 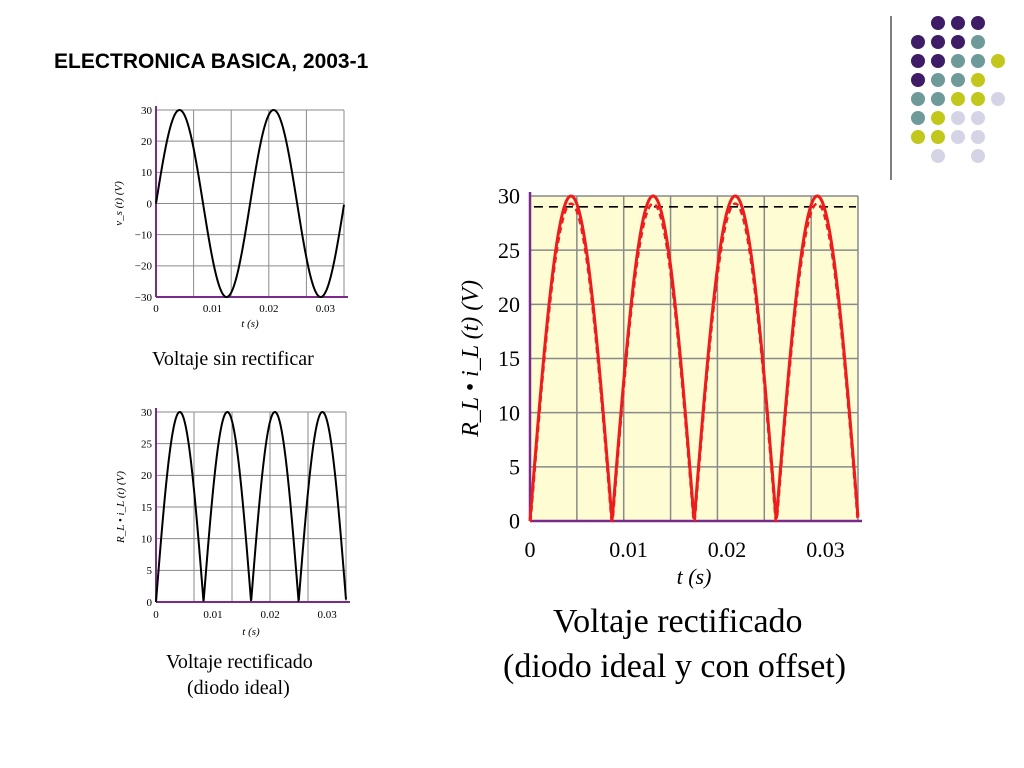 I want to click on caption-unrectified: Voltaje sin rectificar, so click(x=233, y=359).